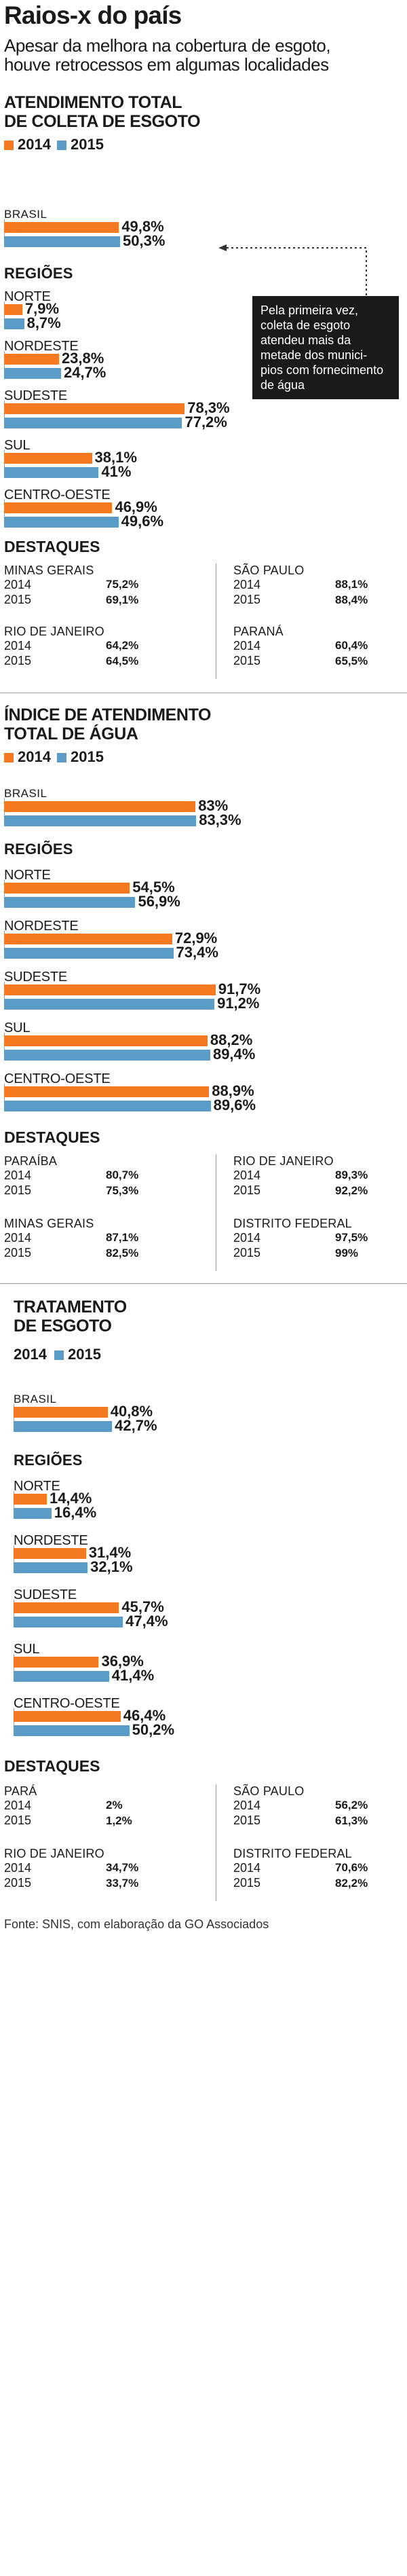 Image resolution: width=407 pixels, height=2576 pixels. What do you see at coordinates (92, 1814) in the screenshot?
I see `destaque-item: PARÁ 2014 2015 2% 1,2%` at bounding box center [92, 1814].